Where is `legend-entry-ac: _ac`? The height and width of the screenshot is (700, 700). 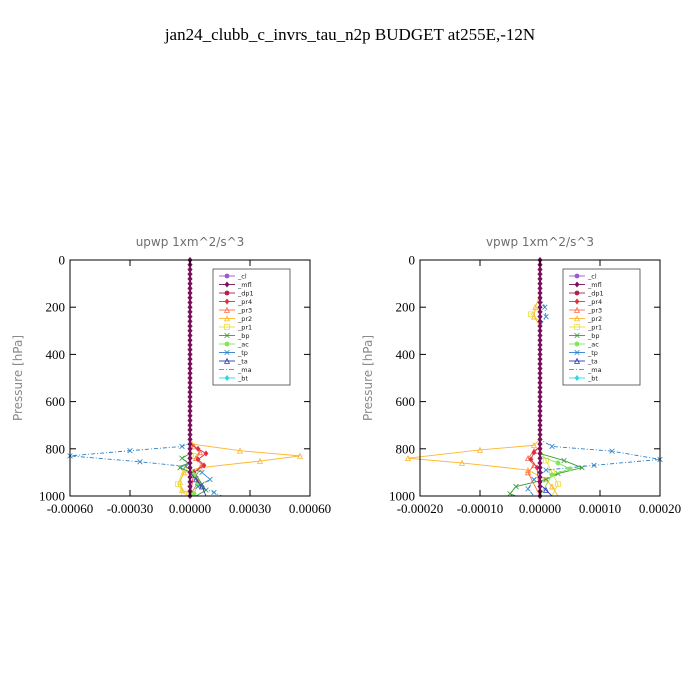 legend-entry-ac: _ac is located at coordinates (584, 344).